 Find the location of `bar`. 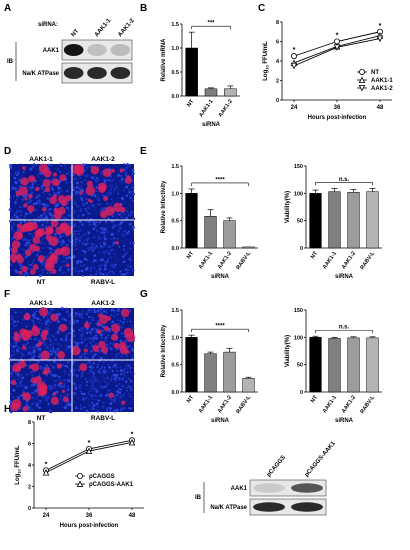

bar is located at coordinates (248, 247).